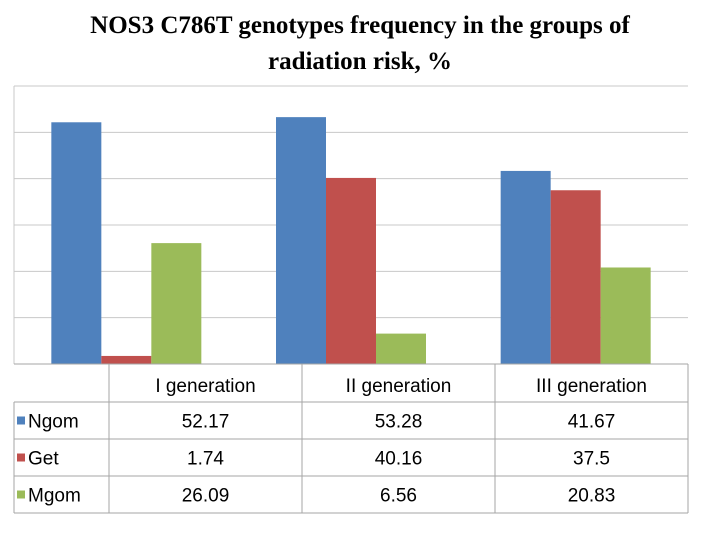 The image size is (720, 540). Describe the element at coordinates (591, 386) in the screenshot. I see `category-label: III generation` at that location.